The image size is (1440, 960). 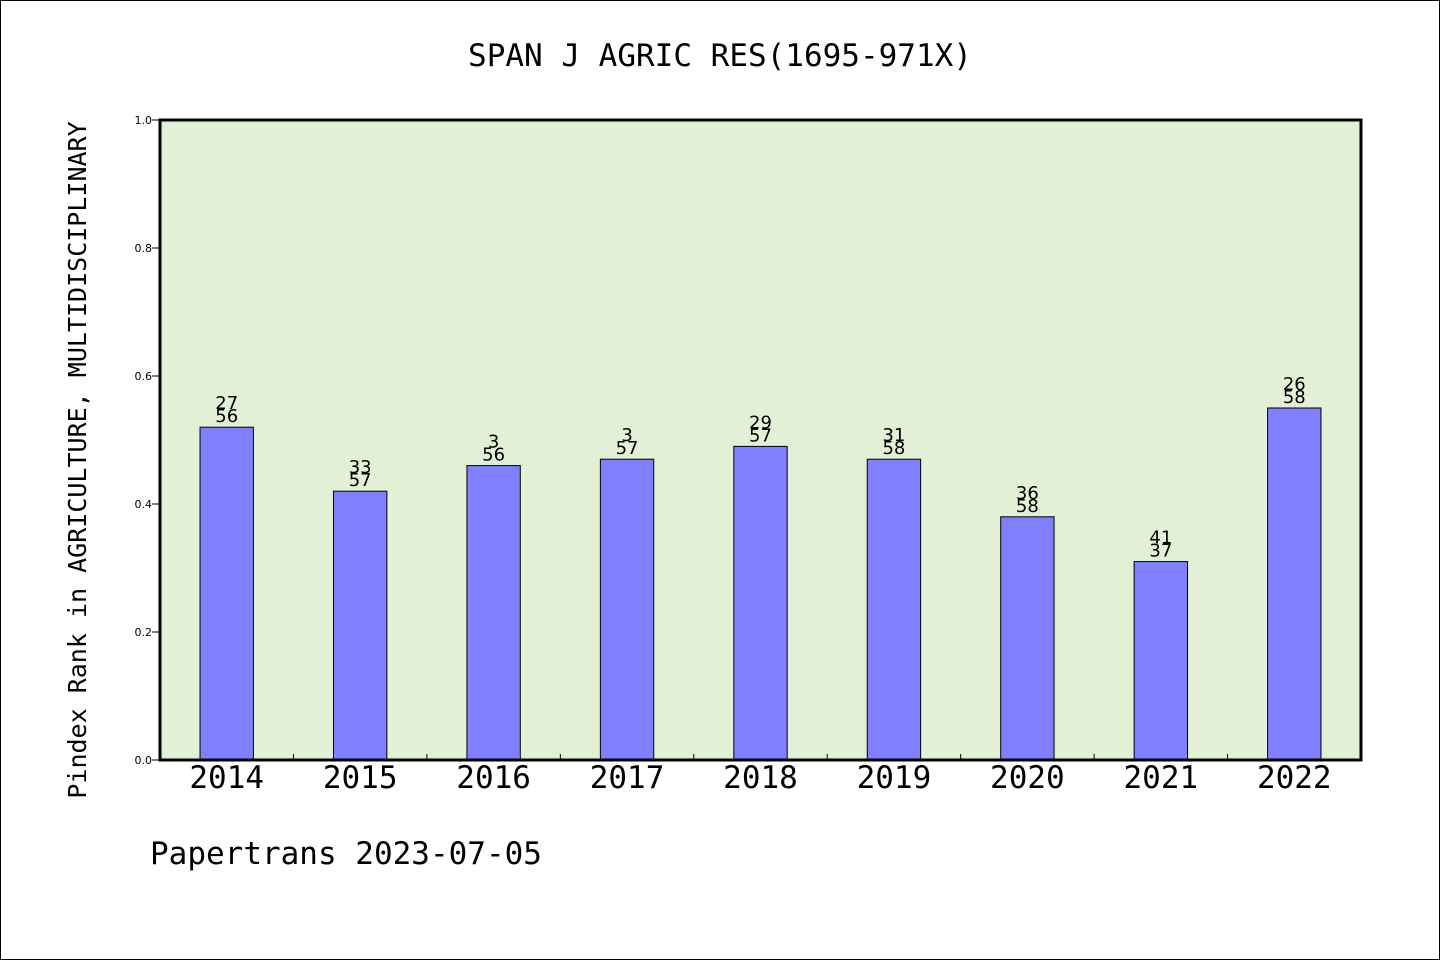 What do you see at coordinates (893, 435) in the screenshot?
I see `rank-label: 31` at bounding box center [893, 435].